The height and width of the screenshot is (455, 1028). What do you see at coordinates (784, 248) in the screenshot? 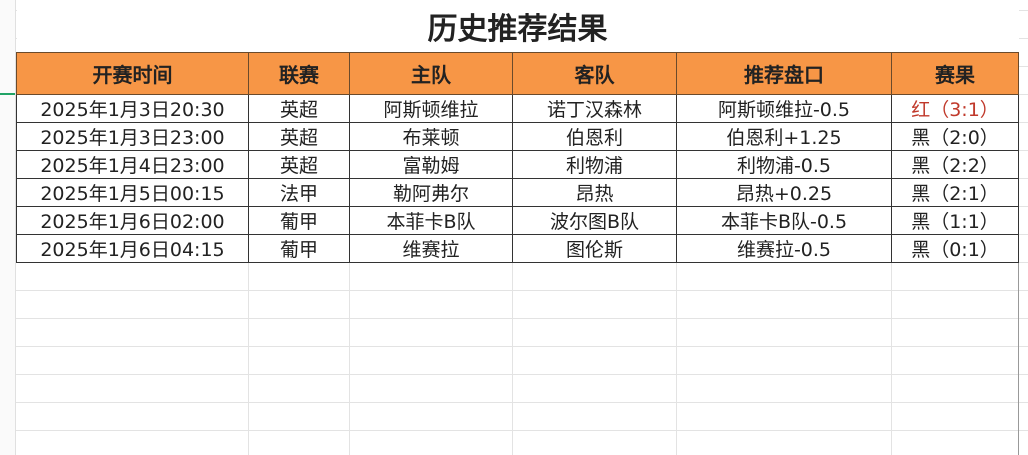
I see `recommended-line-cell: 维赛拉-0.5` at bounding box center [784, 248].